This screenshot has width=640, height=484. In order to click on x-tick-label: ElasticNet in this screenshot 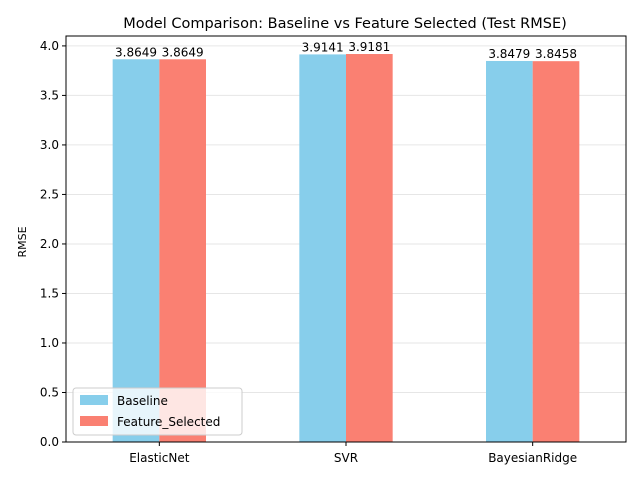, I will do `click(159, 458)`.